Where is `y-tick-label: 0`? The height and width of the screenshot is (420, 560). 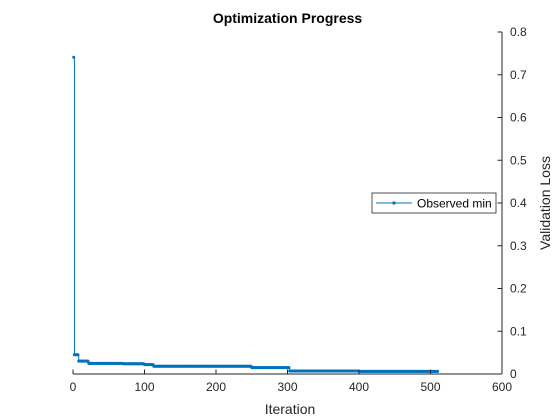
y-tick-label: 0 is located at coordinates (513, 374).